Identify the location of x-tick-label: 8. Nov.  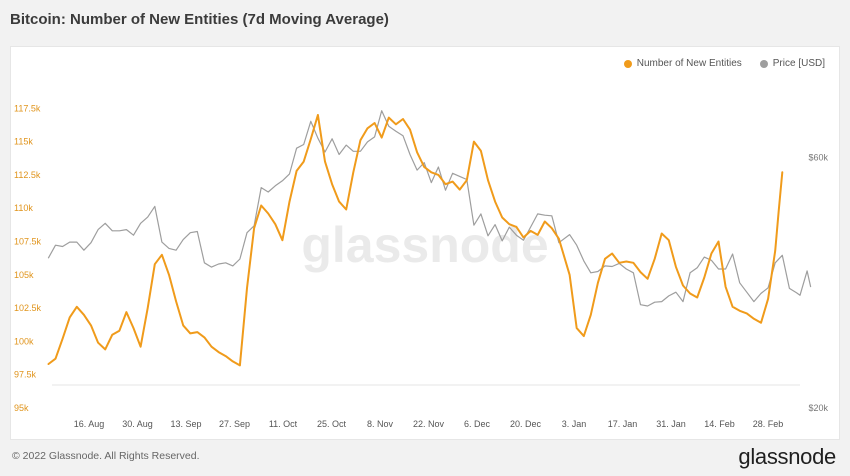
(380, 424).